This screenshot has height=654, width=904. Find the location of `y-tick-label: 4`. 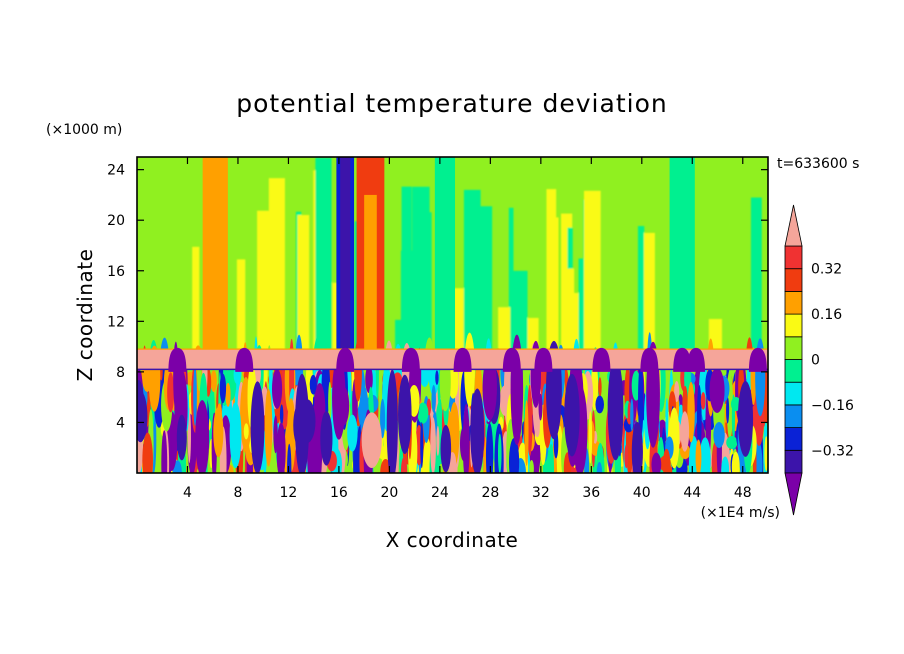

y-tick-label: 4 is located at coordinates (120, 423).